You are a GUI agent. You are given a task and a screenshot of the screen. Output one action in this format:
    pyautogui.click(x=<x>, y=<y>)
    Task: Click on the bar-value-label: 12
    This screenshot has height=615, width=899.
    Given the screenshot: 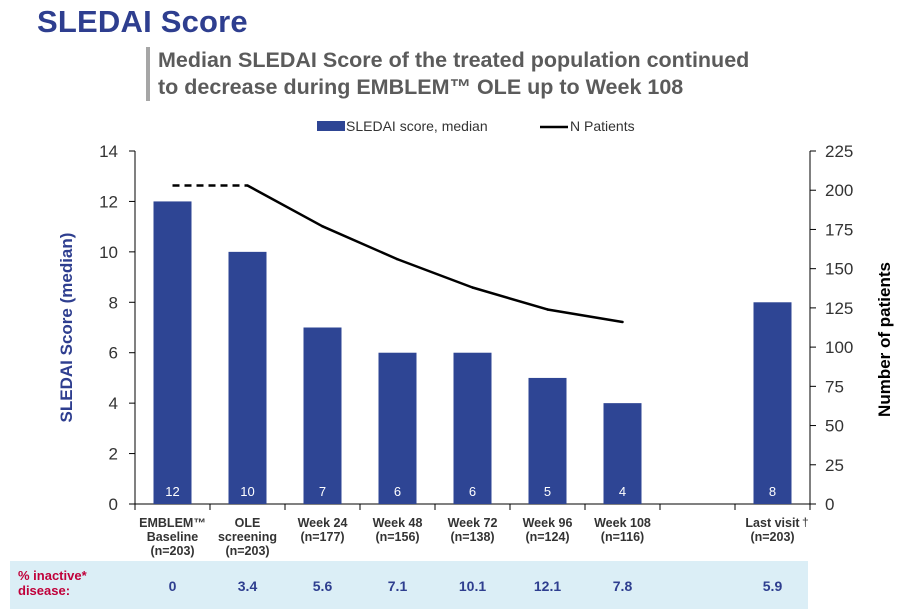 What is the action you would take?
    pyautogui.click(x=172, y=491)
    